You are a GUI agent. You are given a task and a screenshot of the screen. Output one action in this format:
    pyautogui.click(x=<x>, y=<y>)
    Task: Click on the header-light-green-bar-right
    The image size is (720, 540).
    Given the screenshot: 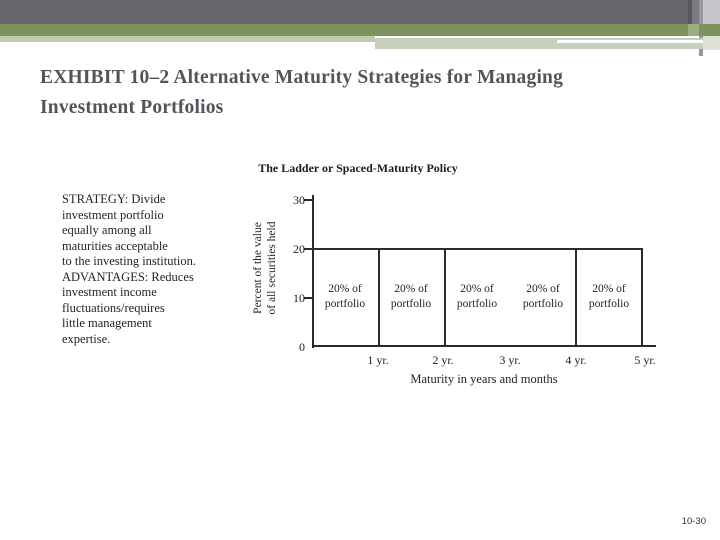 What is the action you would take?
    pyautogui.click(x=542, y=43)
    